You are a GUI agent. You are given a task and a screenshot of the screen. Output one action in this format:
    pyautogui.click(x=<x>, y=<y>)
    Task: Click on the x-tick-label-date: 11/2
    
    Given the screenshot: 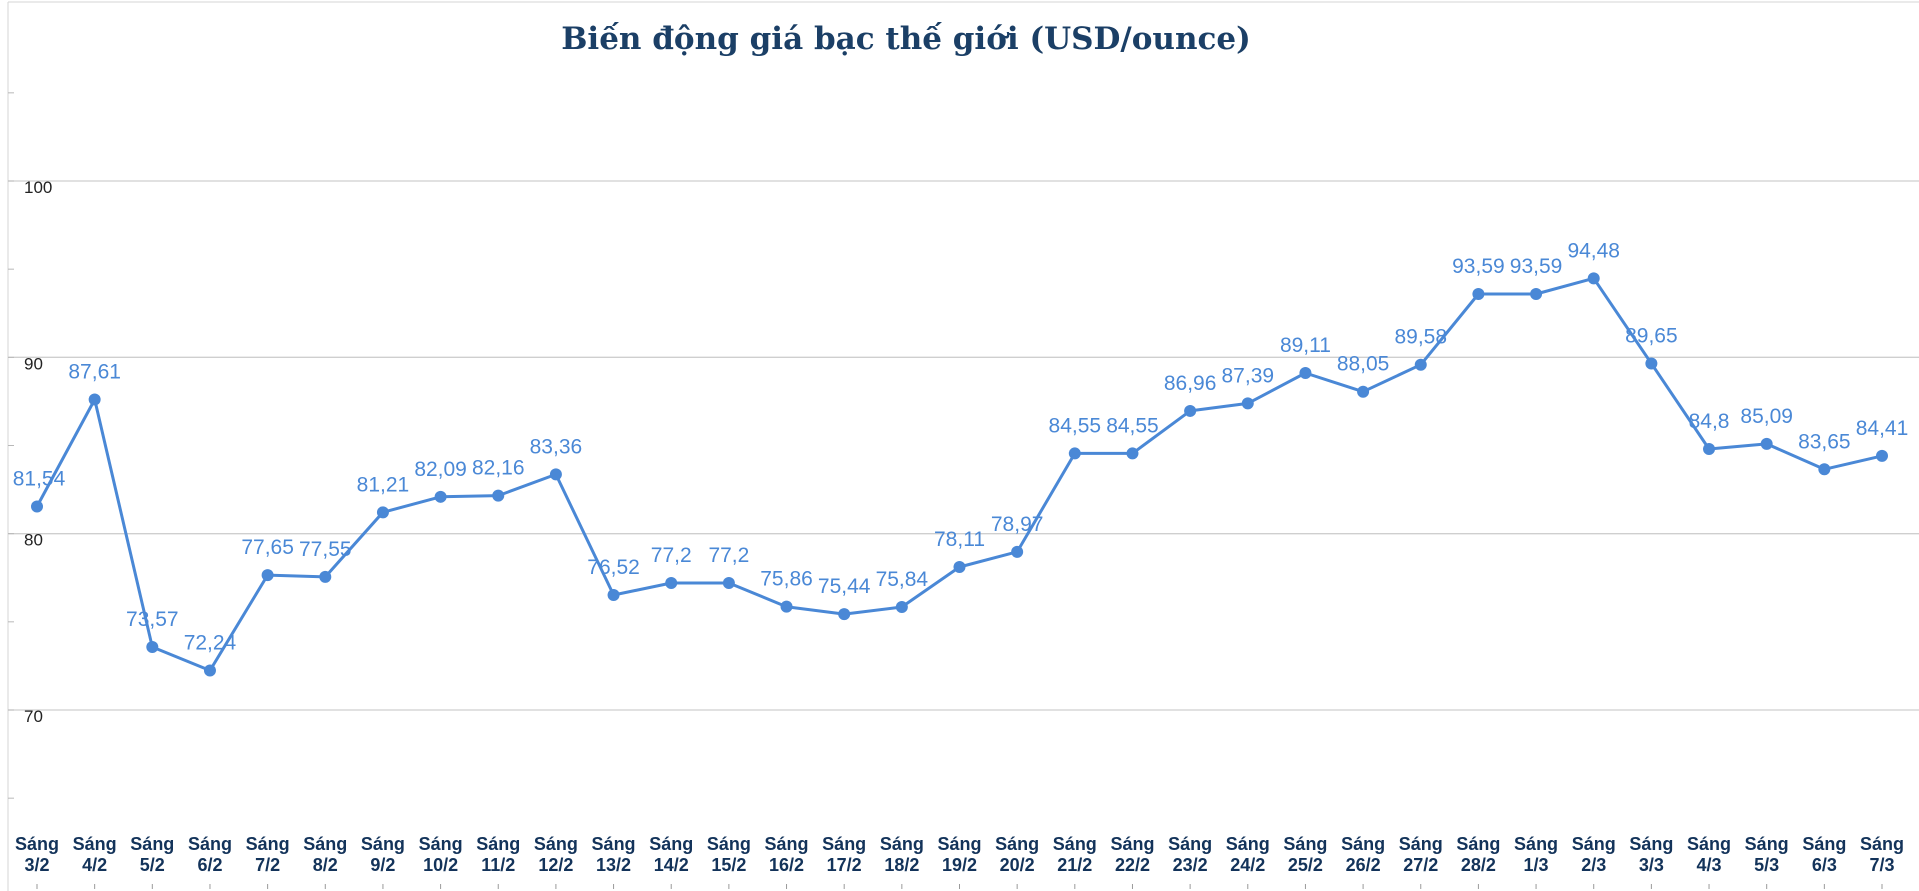 What is the action you would take?
    pyautogui.click(x=498, y=865)
    